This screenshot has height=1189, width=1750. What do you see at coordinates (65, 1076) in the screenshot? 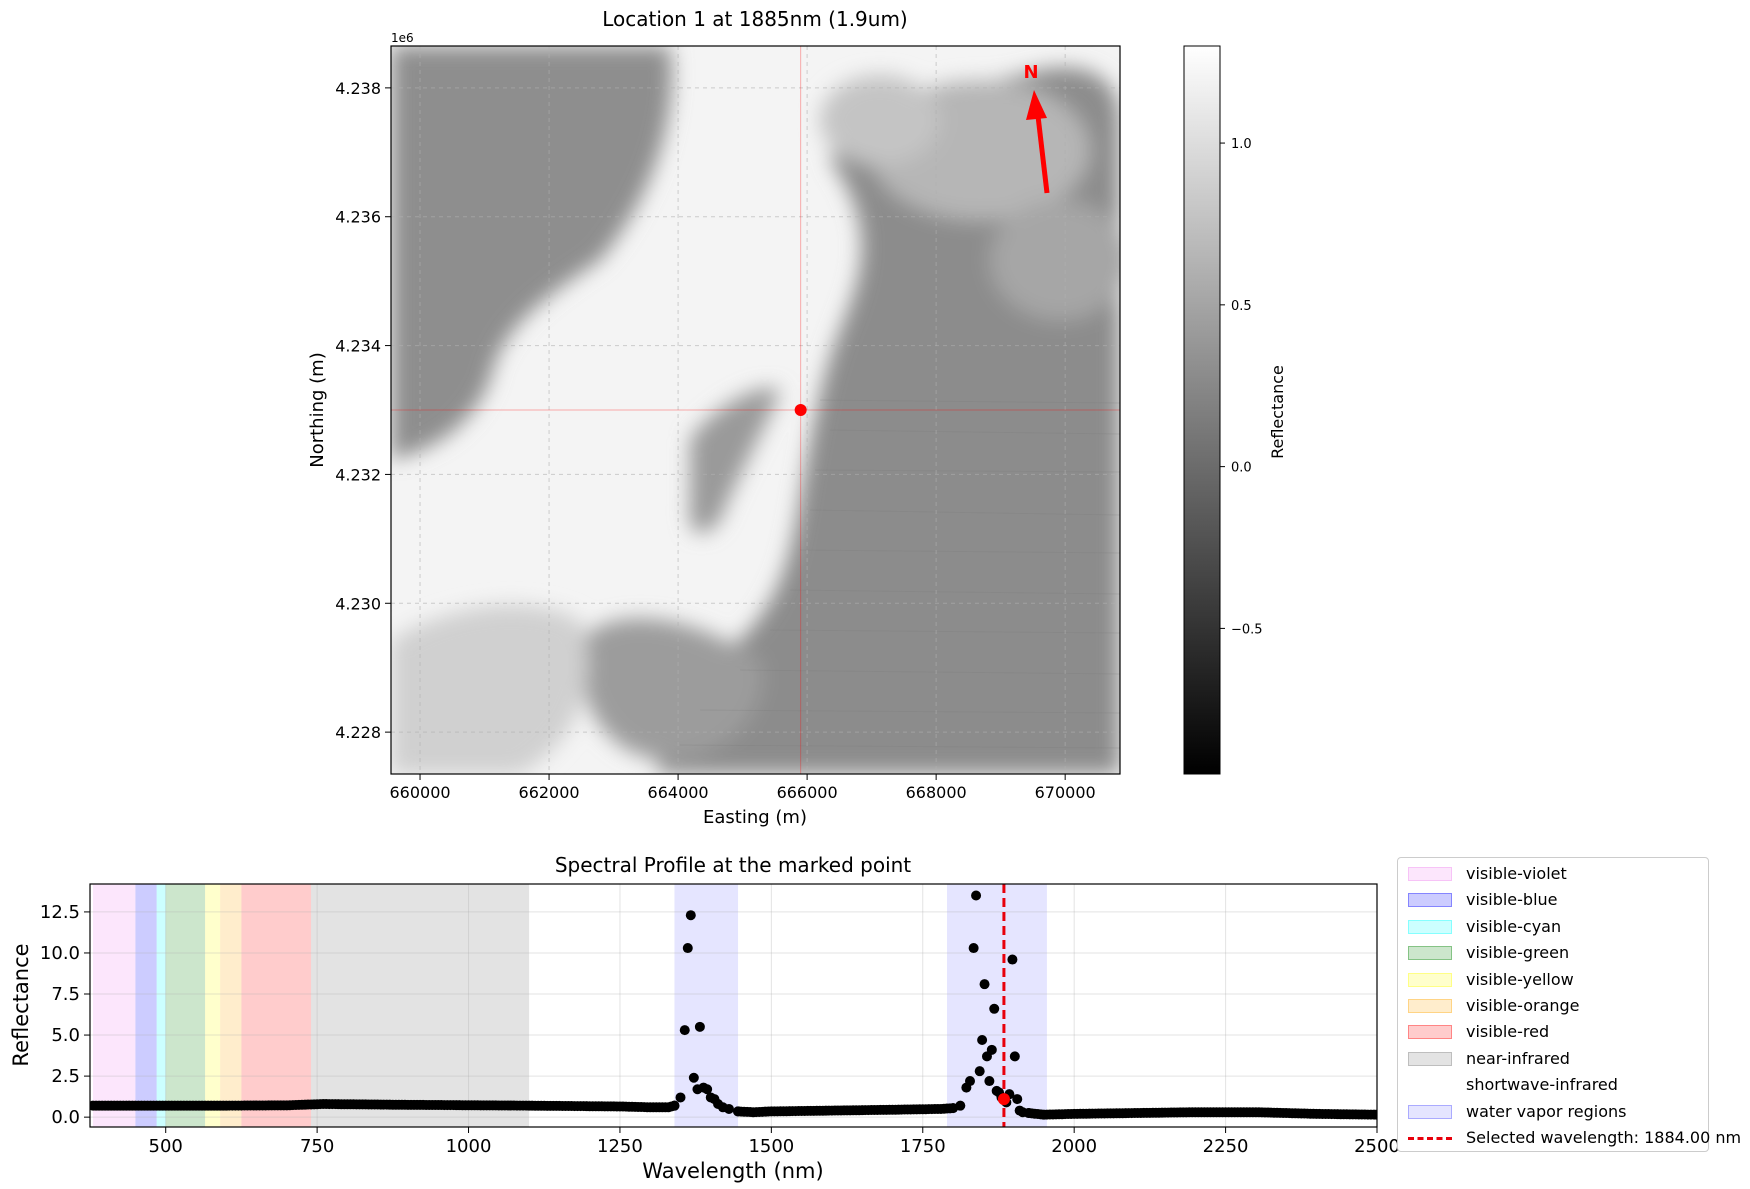
I see `spectrum-y-tick-label: 2.5` at bounding box center [65, 1076].